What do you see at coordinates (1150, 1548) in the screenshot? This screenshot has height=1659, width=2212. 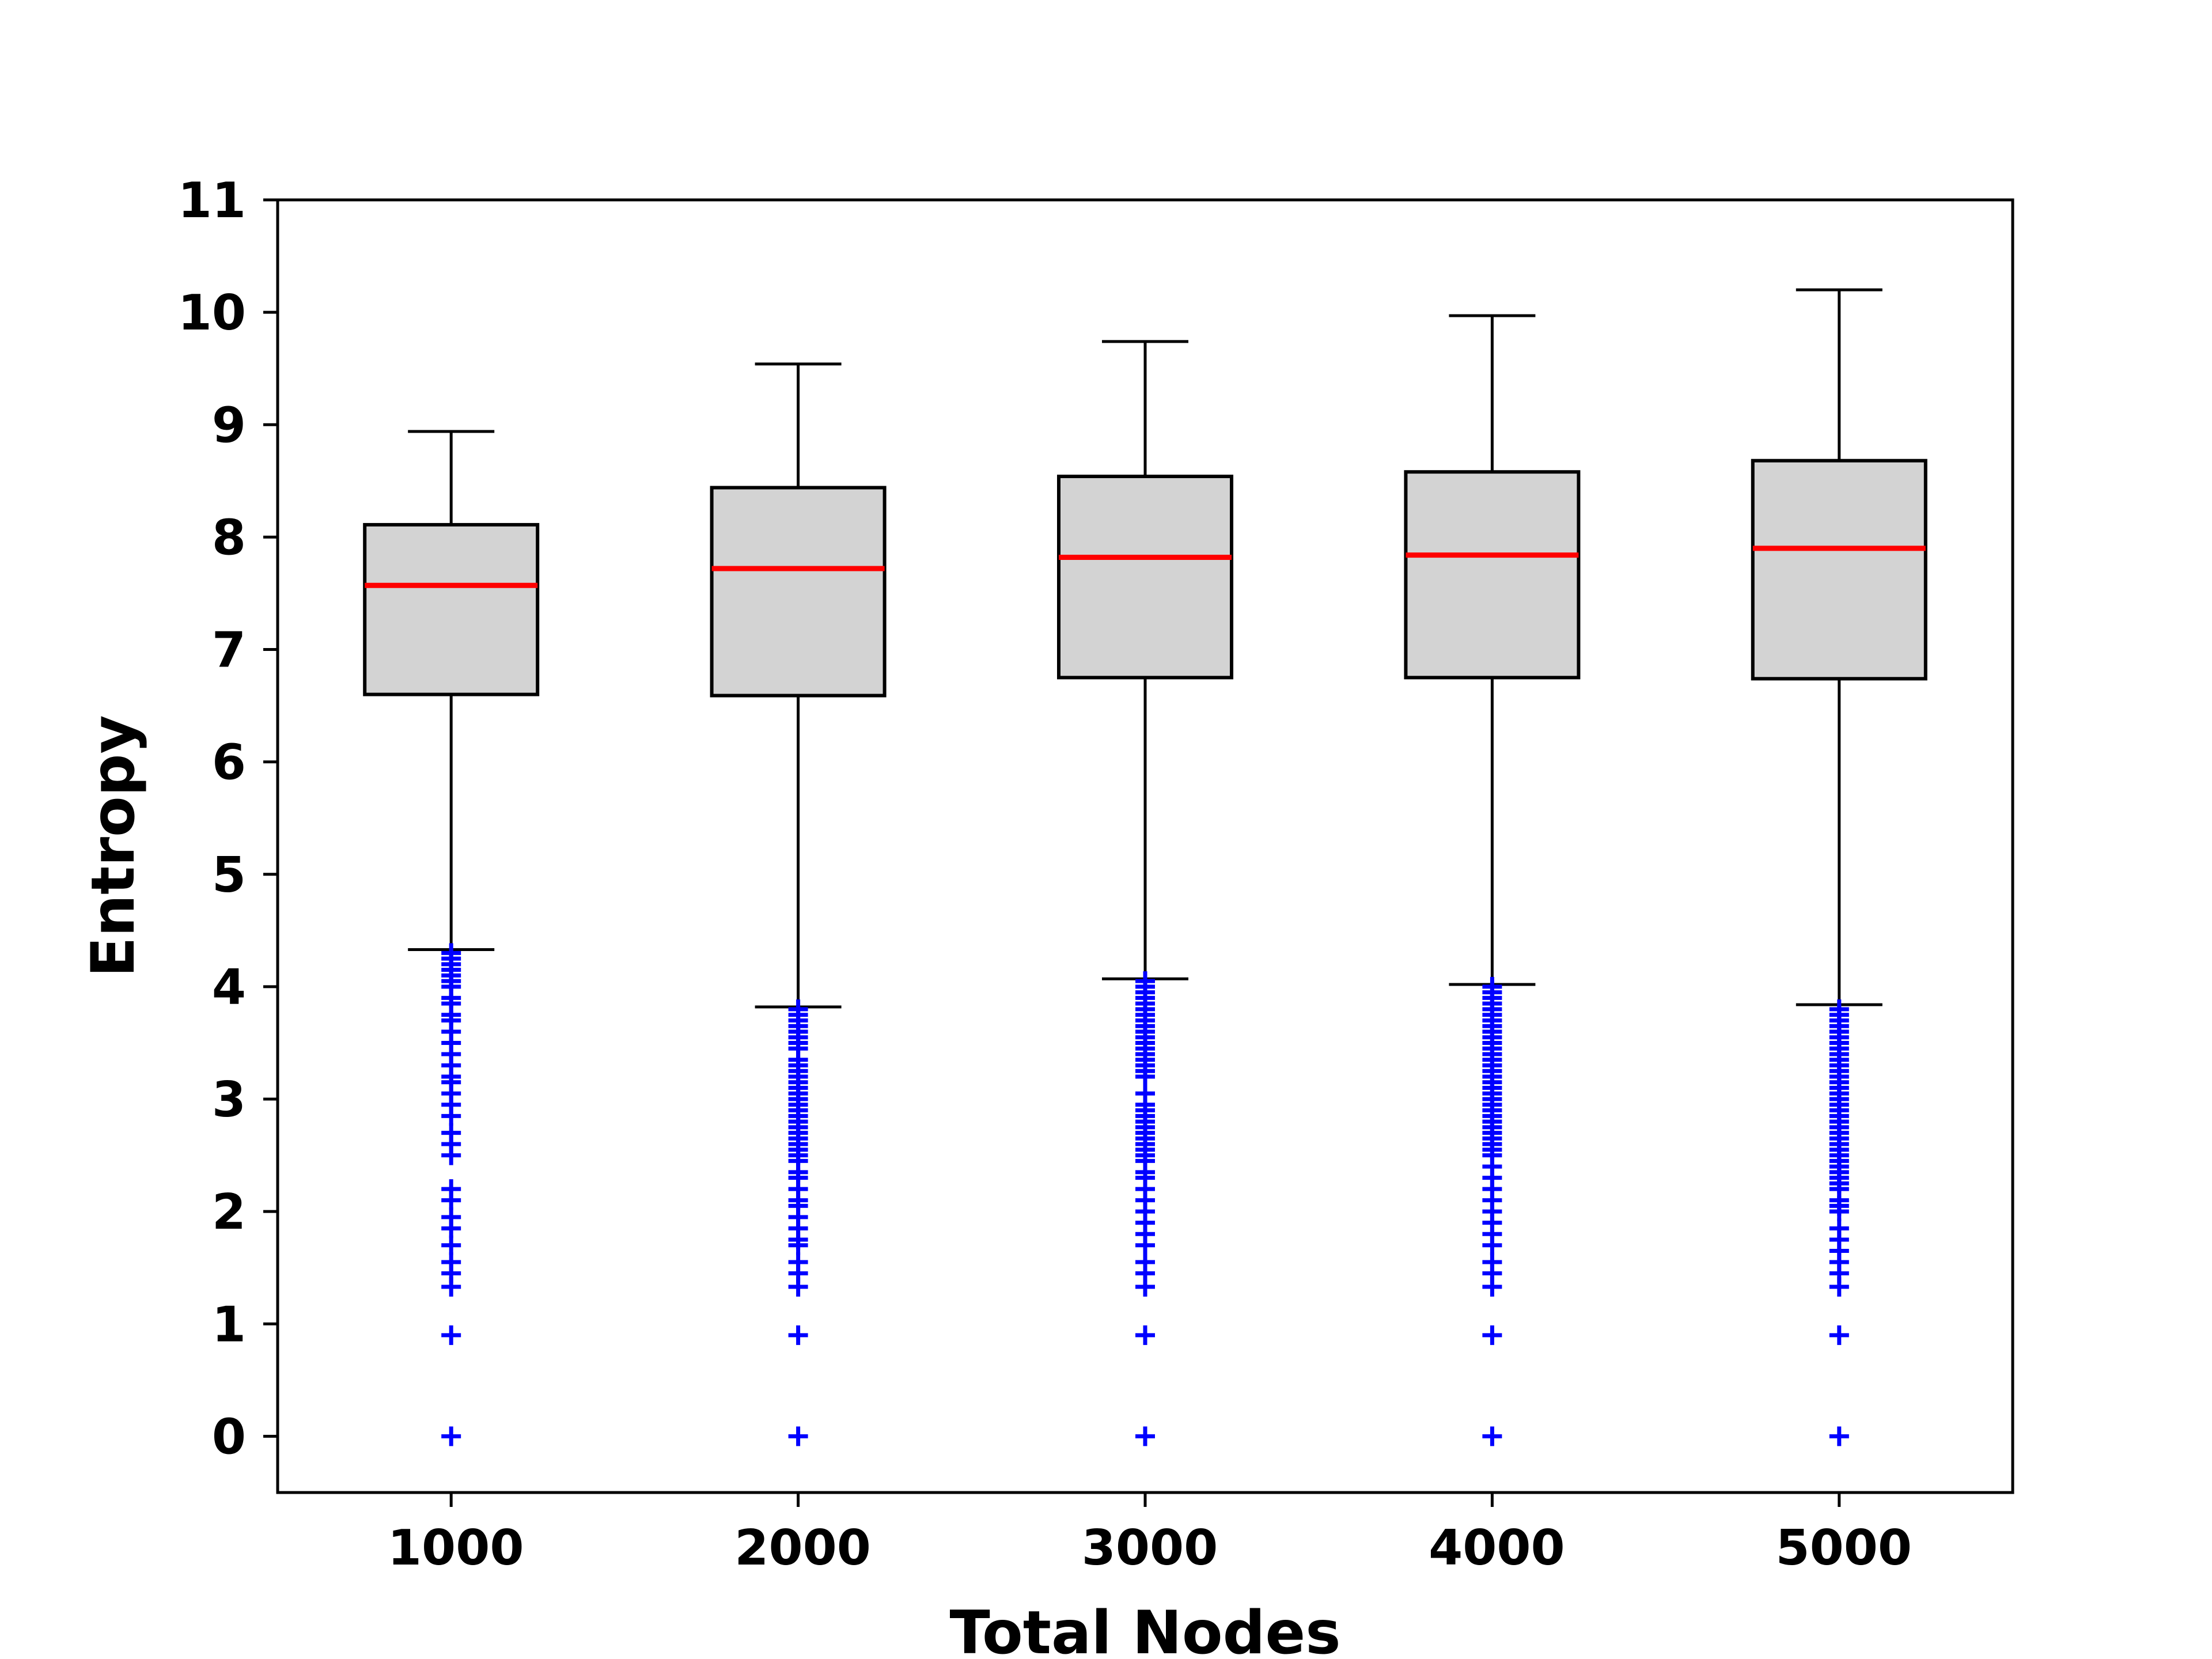 I see `x-tick-label: 3000` at bounding box center [1150, 1548].